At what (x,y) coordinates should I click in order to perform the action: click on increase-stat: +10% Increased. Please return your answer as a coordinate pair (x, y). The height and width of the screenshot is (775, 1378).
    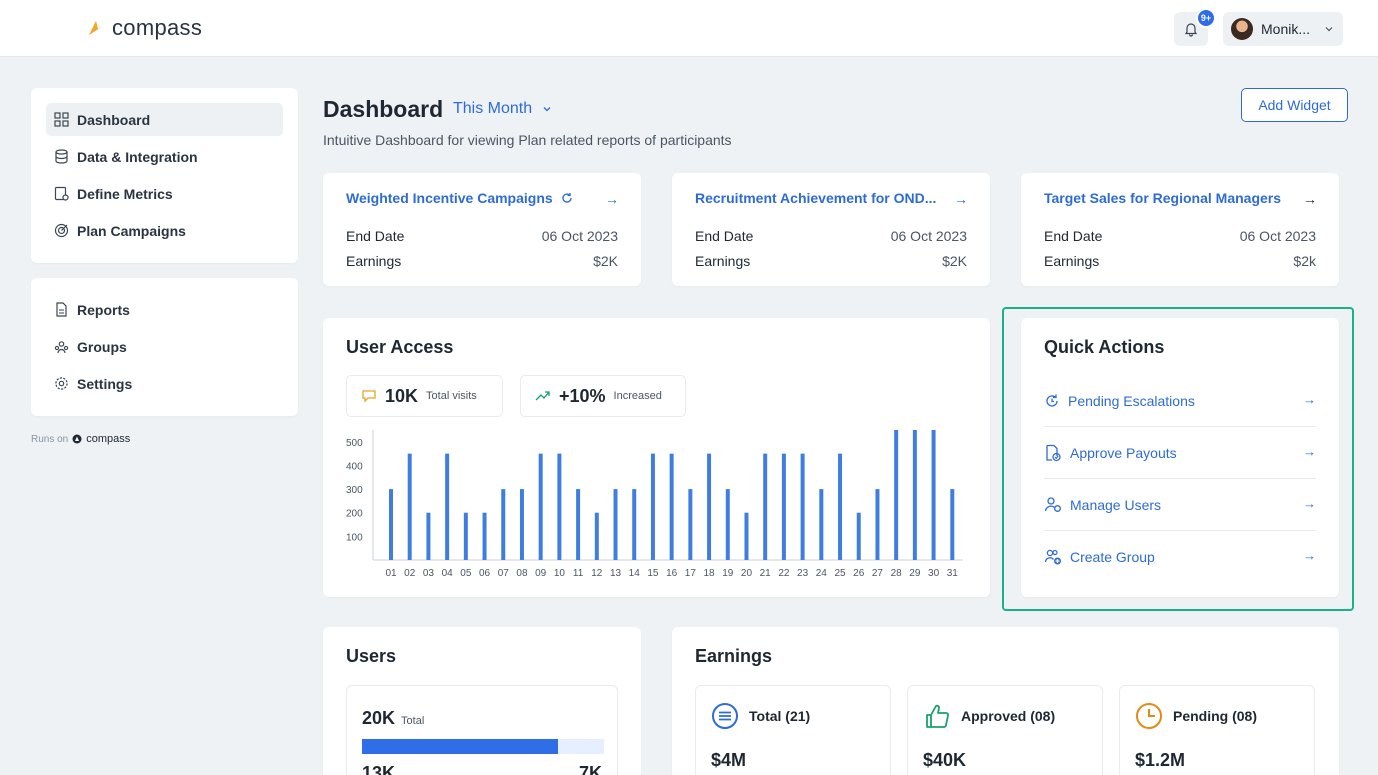
    Looking at the image, I should click on (603, 396).